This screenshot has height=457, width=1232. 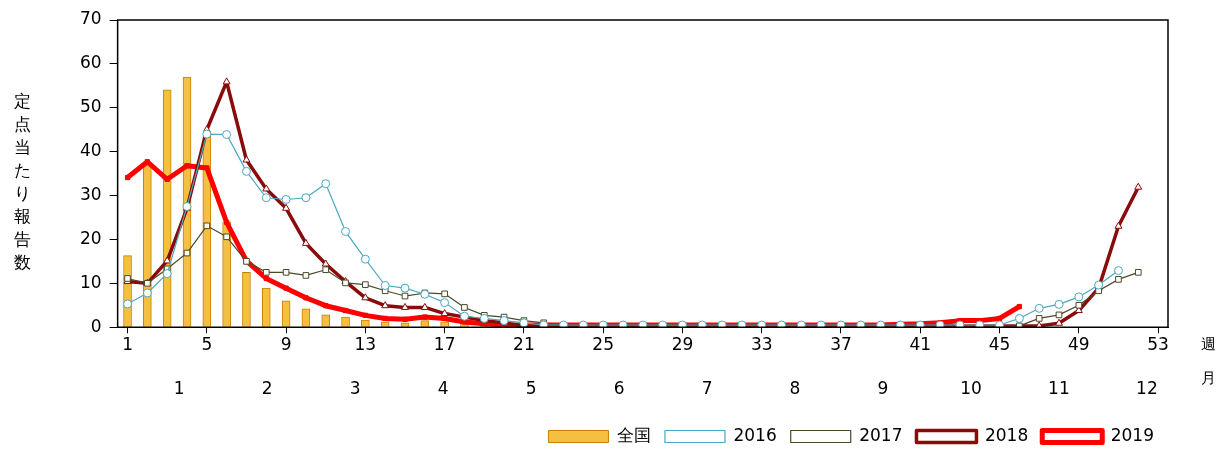 What do you see at coordinates (443, 388) in the screenshot?
I see `x2-tick-label: 4` at bounding box center [443, 388].